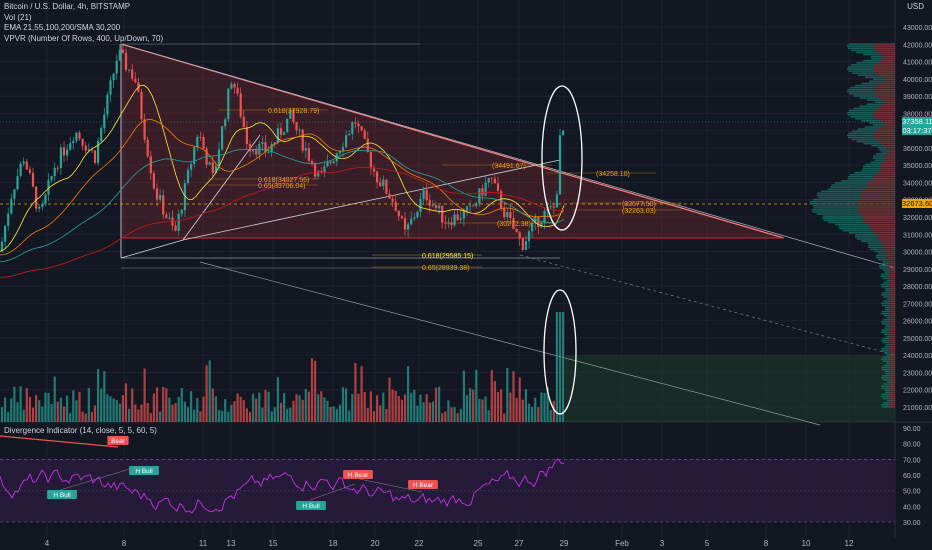 This screenshot has height=550, width=932. I want to click on price-axis-label: 25000.00, so click(917, 339).